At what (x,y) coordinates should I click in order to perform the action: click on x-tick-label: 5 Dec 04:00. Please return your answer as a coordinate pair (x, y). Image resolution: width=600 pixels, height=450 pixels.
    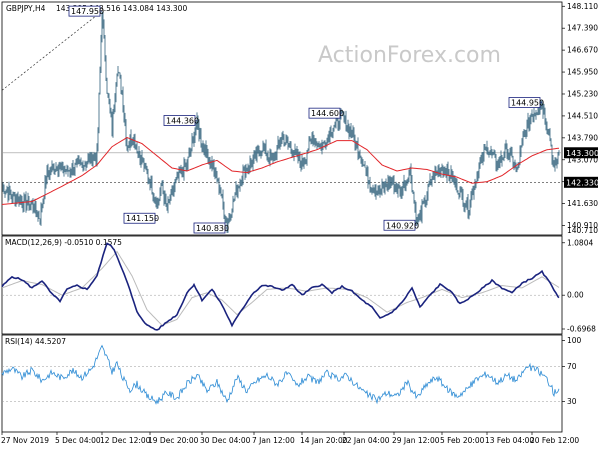
    Looking at the image, I should click on (78, 440).